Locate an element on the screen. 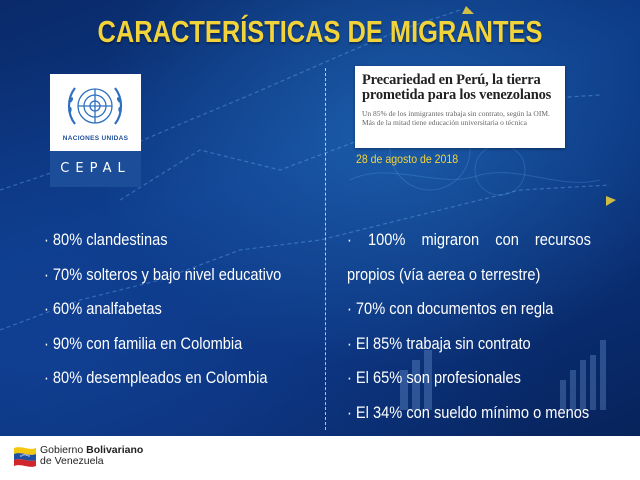 This screenshot has width=640, height=480. cepal-label: CEPAL is located at coordinates (95, 169).